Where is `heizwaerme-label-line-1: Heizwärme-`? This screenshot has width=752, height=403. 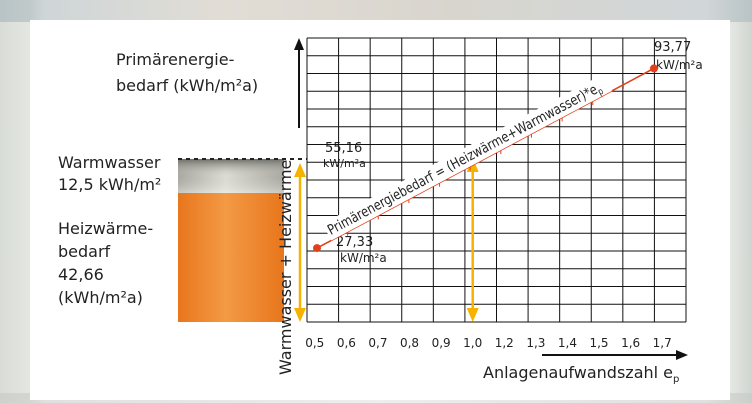
heizwaerme-label-line-1: Heizwärme- is located at coordinates (106, 228).